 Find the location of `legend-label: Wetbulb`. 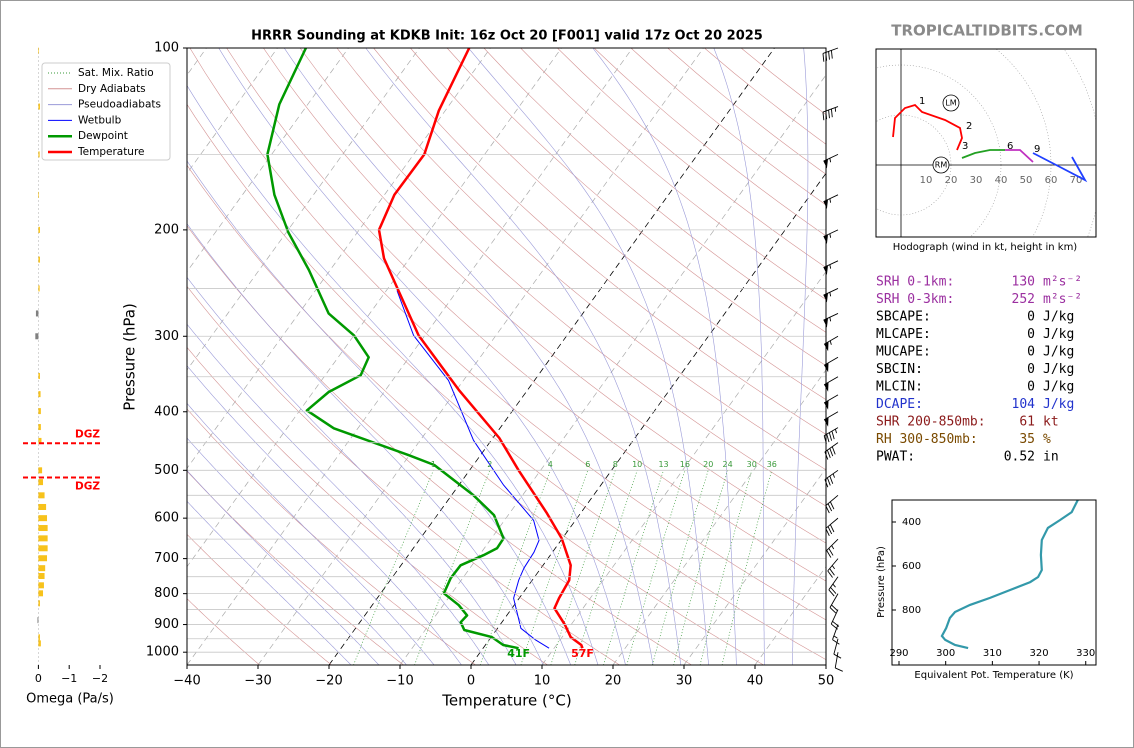

legend-label: Wetbulb is located at coordinates (100, 120).